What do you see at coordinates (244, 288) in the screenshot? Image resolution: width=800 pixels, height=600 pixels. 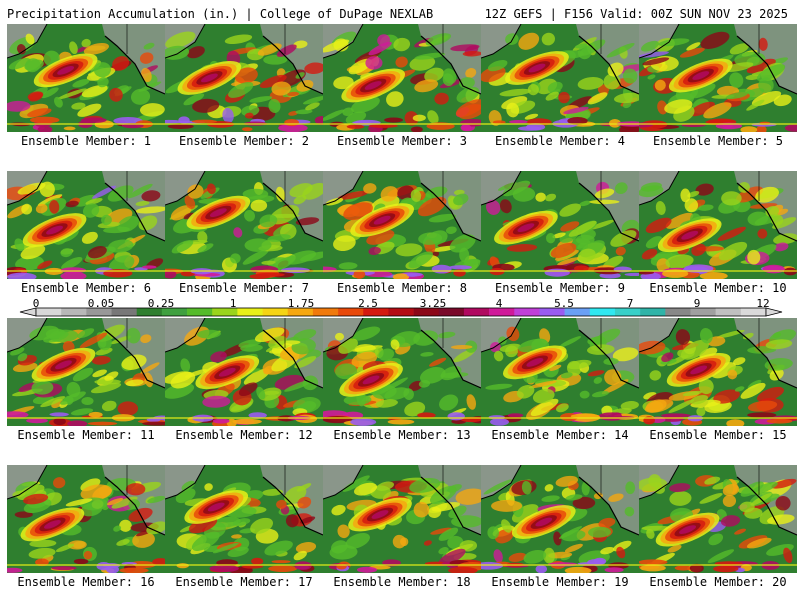 I see `ensemble-member-label: Ensemble Member: 7` at bounding box center [244, 288].